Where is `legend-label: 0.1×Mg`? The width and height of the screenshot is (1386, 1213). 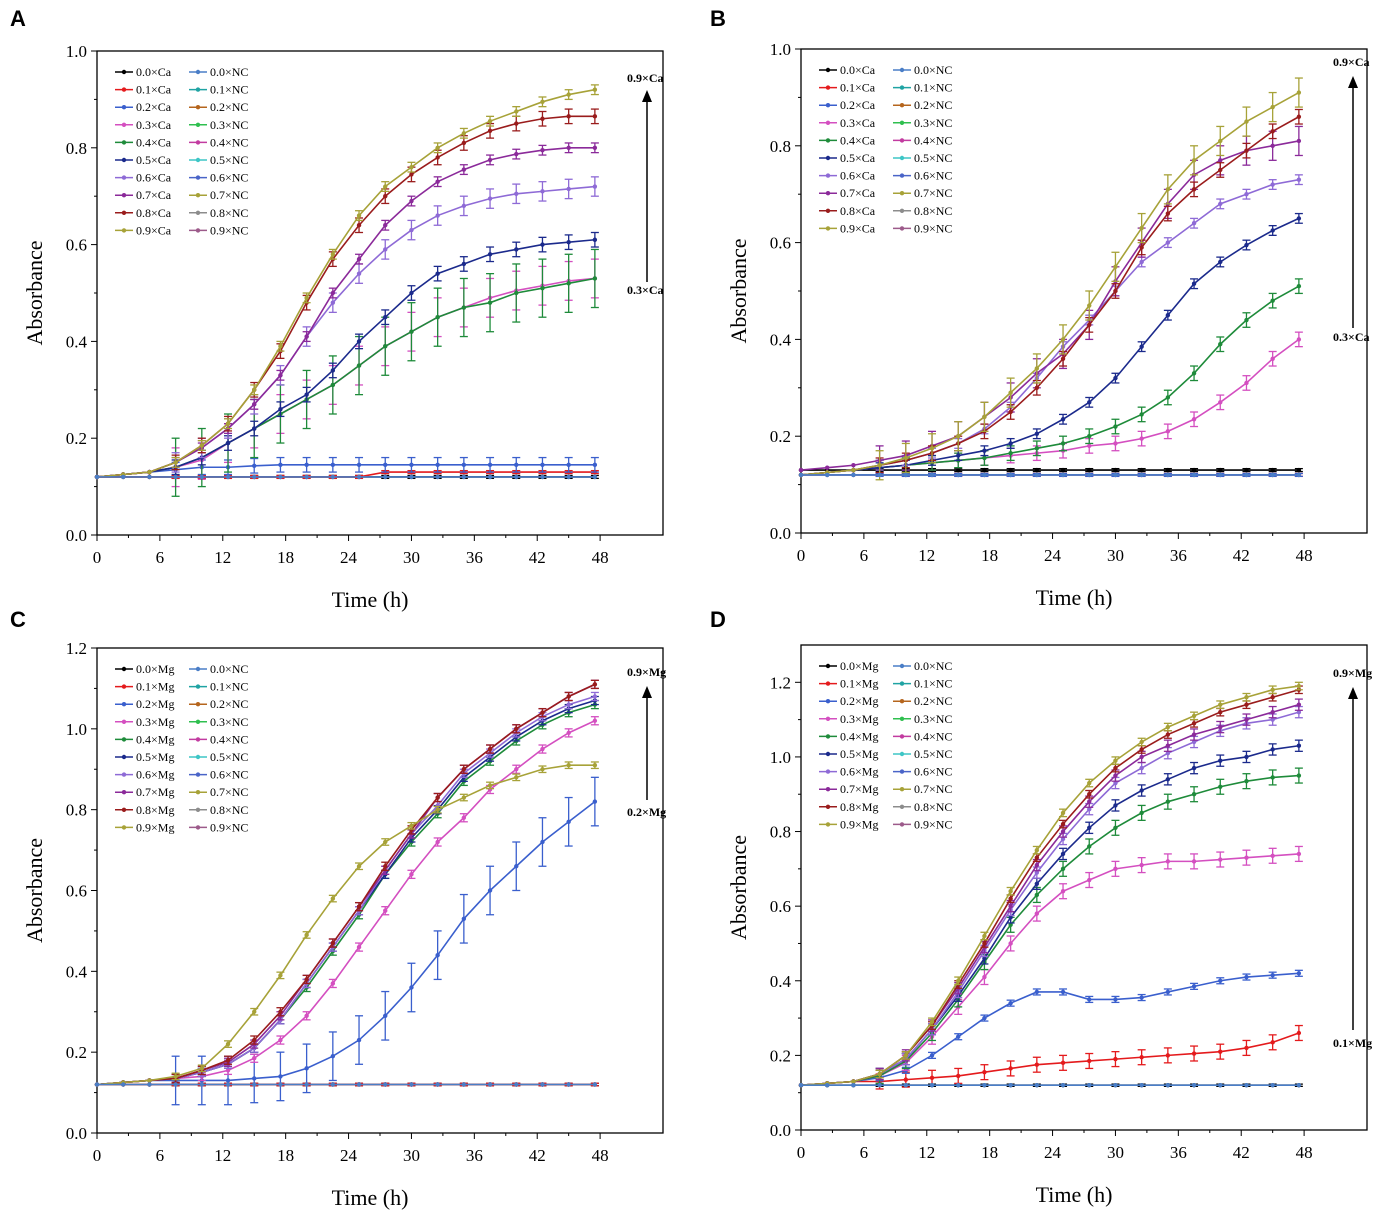 legend-label: 0.1×Mg is located at coordinates (155, 687).